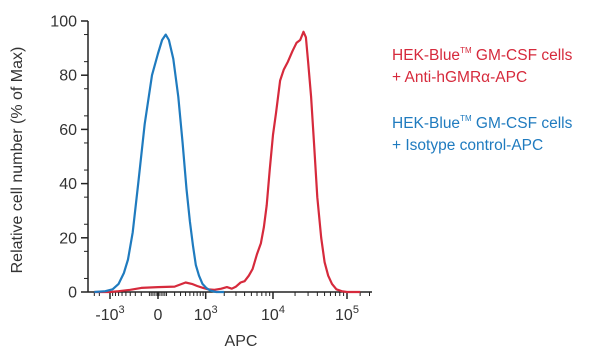 This screenshot has height=352, width=596. I want to click on x-tick-label: 10⁵, so click(347, 314).